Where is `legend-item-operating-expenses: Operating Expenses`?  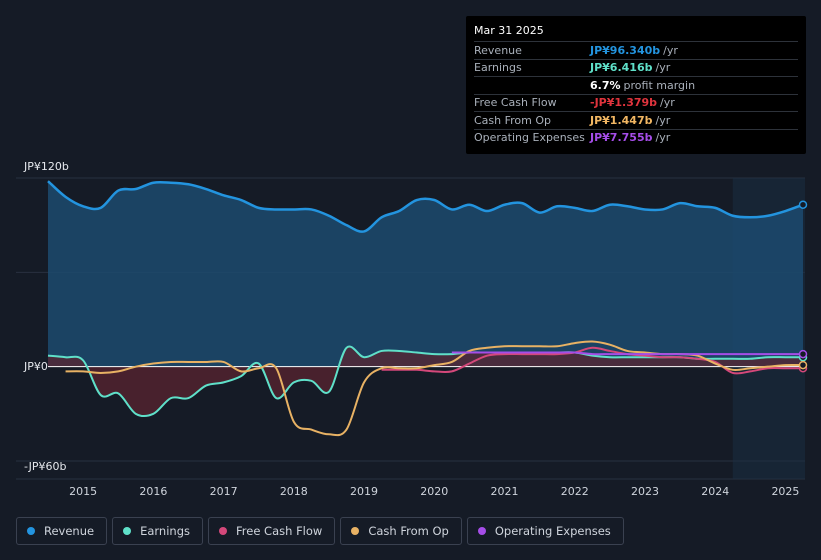 legend-item-operating-expenses: Operating Expenses is located at coordinates (545, 531).